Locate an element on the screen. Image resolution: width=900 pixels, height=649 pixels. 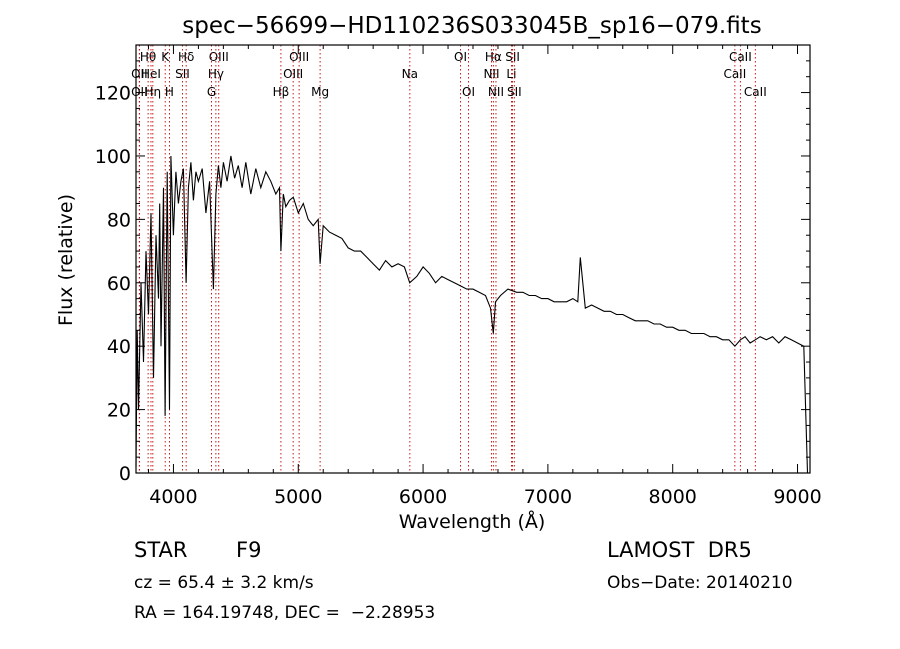
observation-date: Obs−Date: 20140210 is located at coordinates (700, 583).